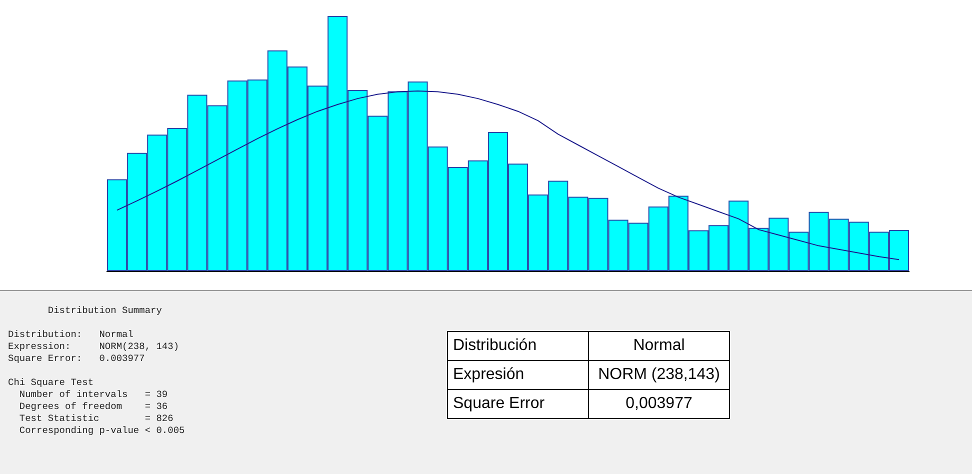  I want to click on text: Number of intervals = 39, so click(93, 395).